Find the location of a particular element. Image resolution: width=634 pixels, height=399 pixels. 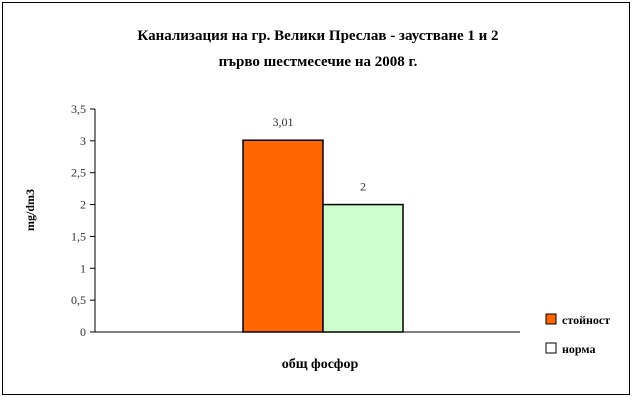

y-tick-label: 3,5 is located at coordinates (78, 109).